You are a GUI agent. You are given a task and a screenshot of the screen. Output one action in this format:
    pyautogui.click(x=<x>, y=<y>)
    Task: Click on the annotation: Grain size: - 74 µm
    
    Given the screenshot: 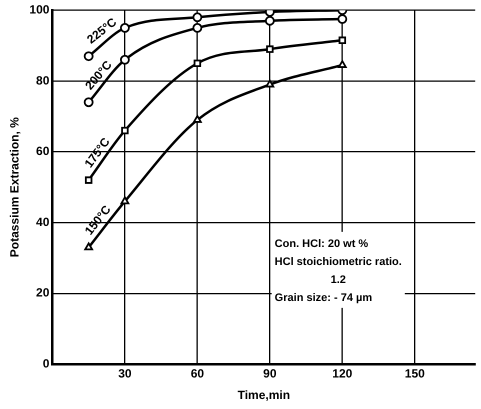 What is the action you would take?
    pyautogui.click(x=323, y=298)
    